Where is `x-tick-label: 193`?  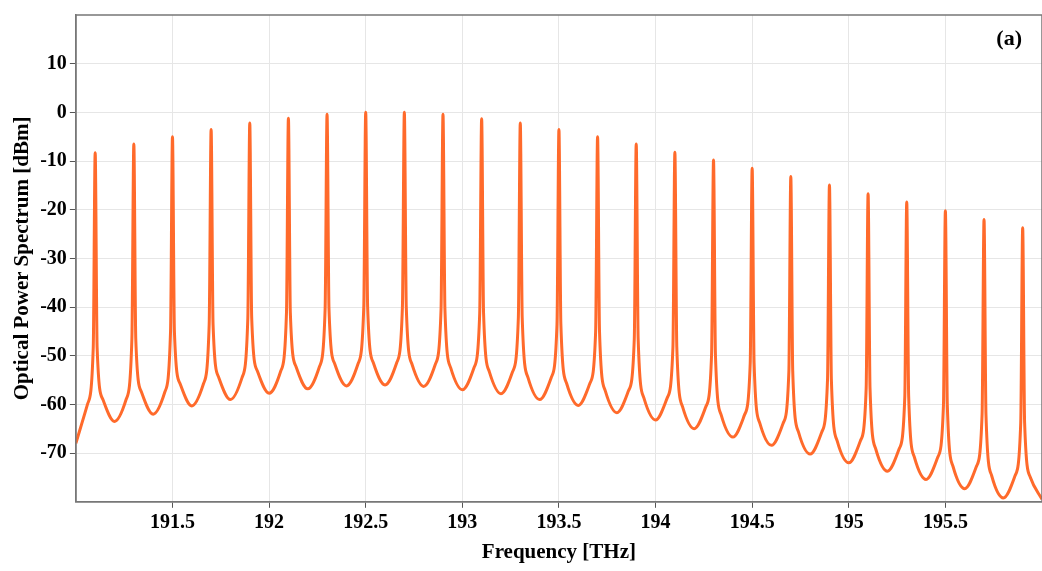 x-tick-label: 193 is located at coordinates (462, 520).